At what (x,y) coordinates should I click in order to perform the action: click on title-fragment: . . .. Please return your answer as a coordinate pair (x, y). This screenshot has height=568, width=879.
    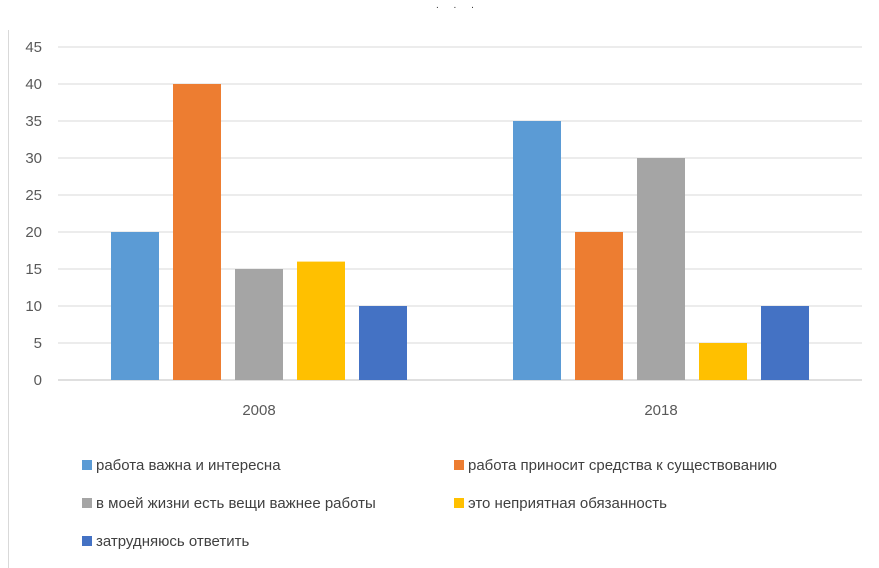
    Looking at the image, I should click on (458, 5).